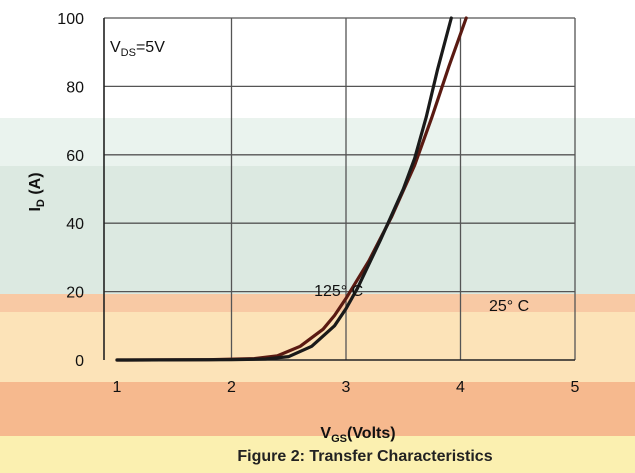  What do you see at coordinates (317, 142) in the screenshot?
I see `background-band-green` at bounding box center [317, 142].